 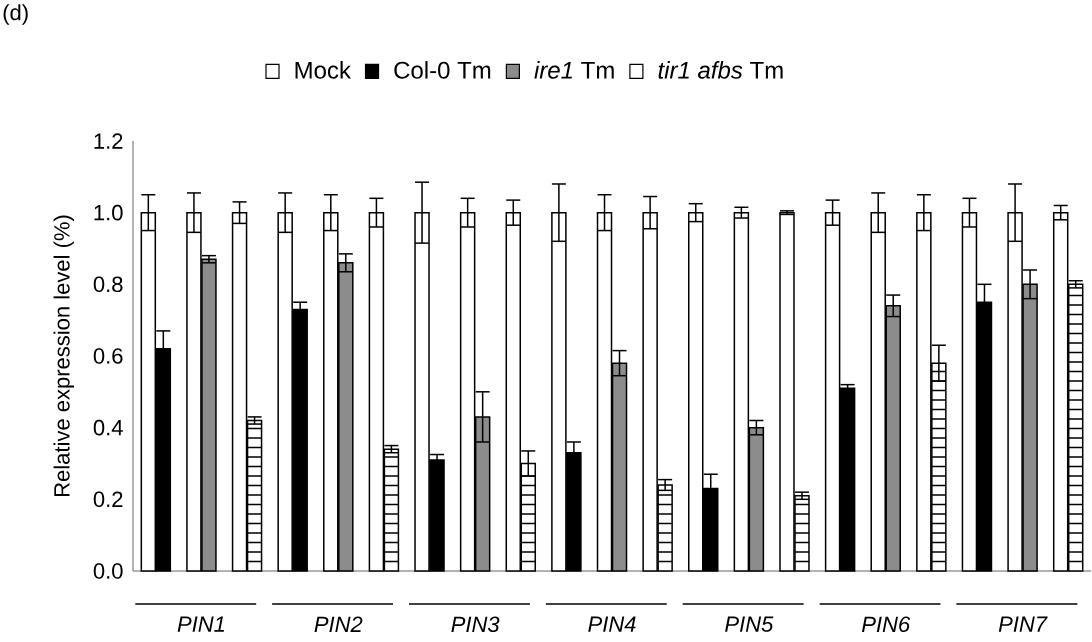 I want to click on legend-label: Col-0 Tm, so click(x=442, y=70).